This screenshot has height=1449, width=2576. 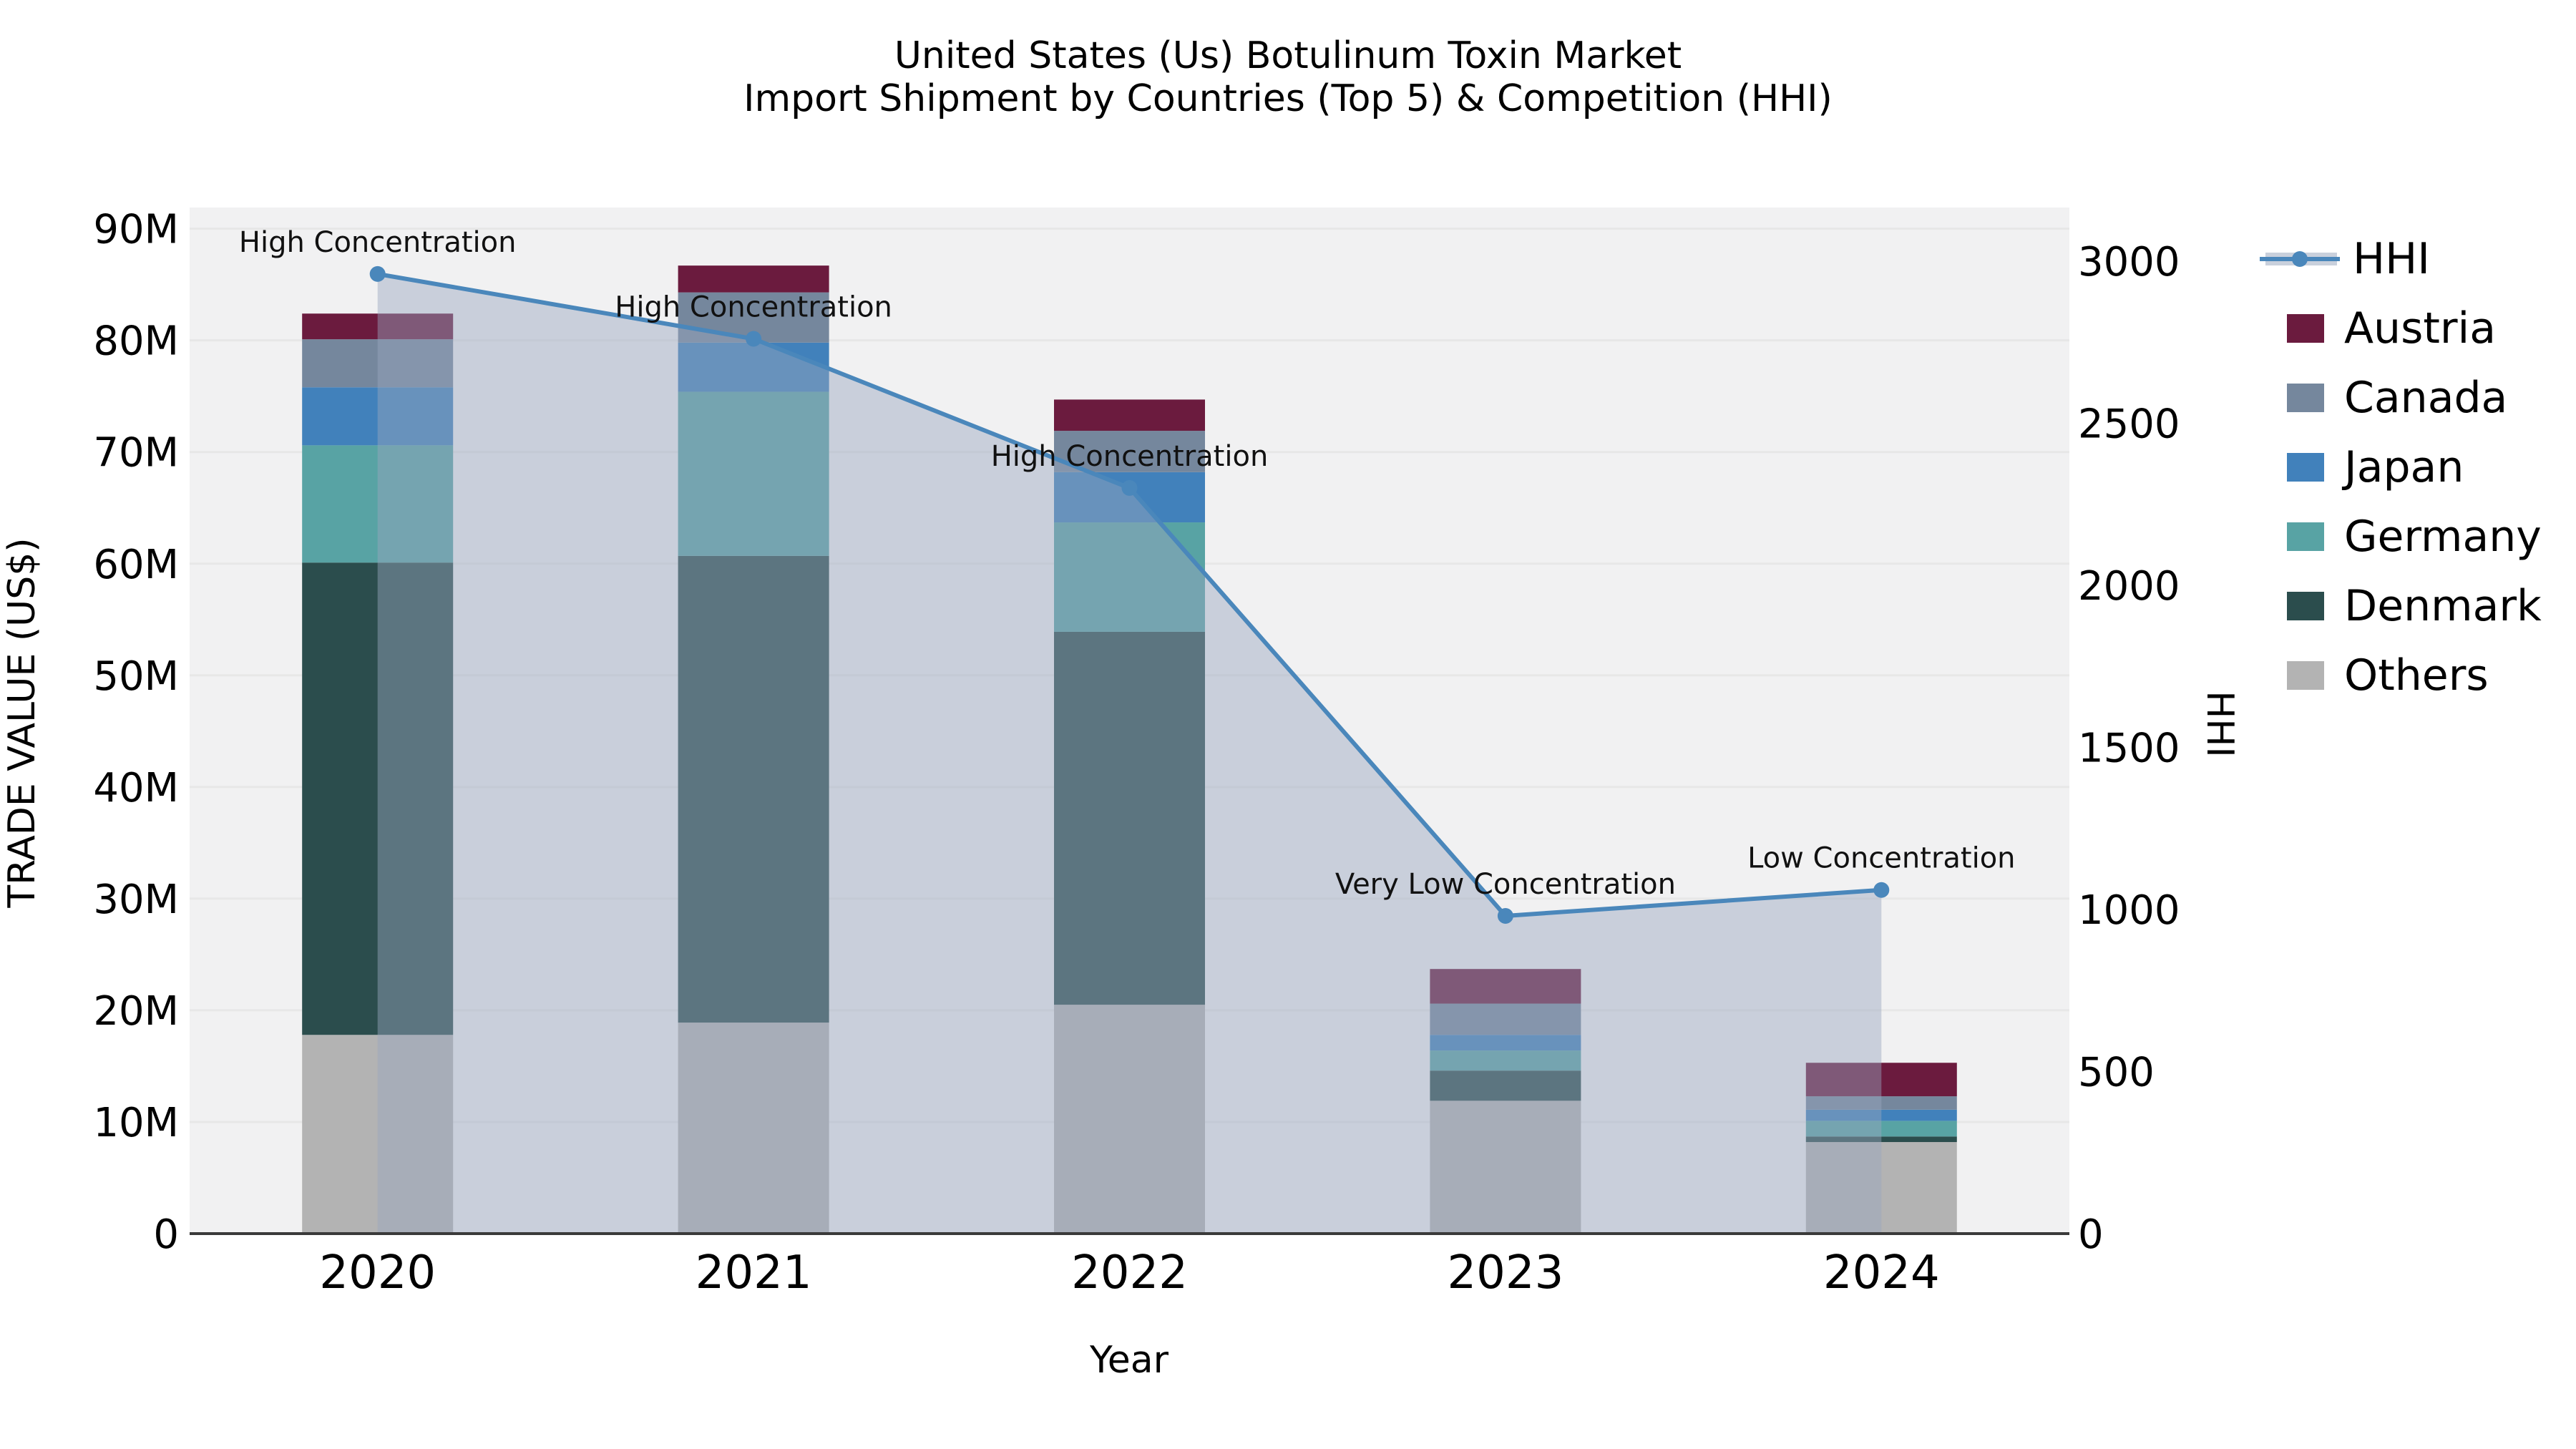 What do you see at coordinates (2416, 675) in the screenshot?
I see `legend-label-others: Others` at bounding box center [2416, 675].